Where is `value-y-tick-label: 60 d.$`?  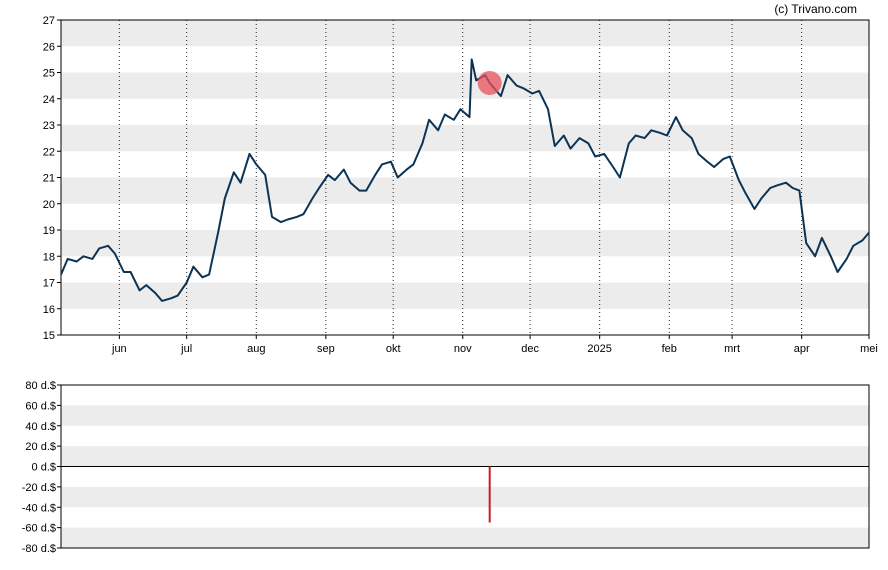 value-y-tick-label: 60 d.$ is located at coordinates (40, 406).